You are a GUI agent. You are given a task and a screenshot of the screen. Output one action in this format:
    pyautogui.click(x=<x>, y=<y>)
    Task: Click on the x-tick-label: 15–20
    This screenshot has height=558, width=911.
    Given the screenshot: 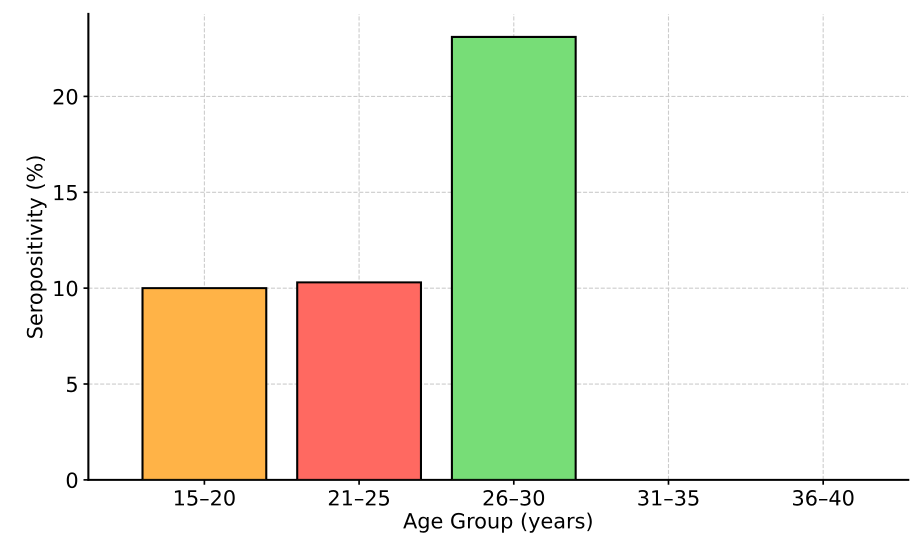 What is the action you would take?
    pyautogui.click(x=204, y=498)
    